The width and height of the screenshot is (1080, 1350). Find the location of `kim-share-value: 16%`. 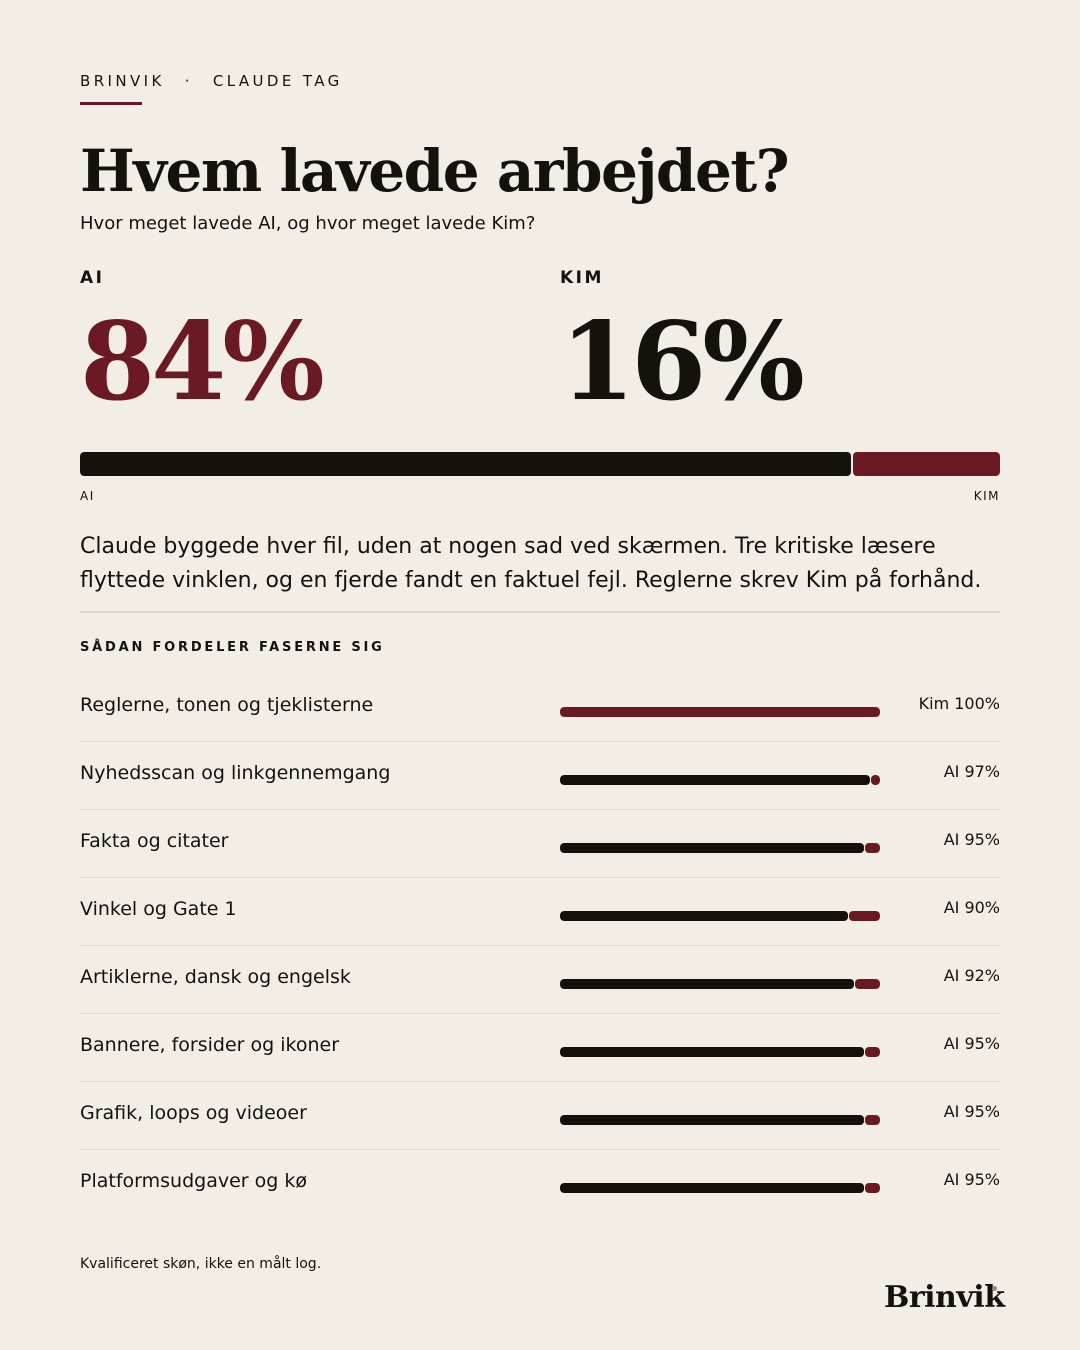

kim-share-value: 16% is located at coordinates (682, 362).